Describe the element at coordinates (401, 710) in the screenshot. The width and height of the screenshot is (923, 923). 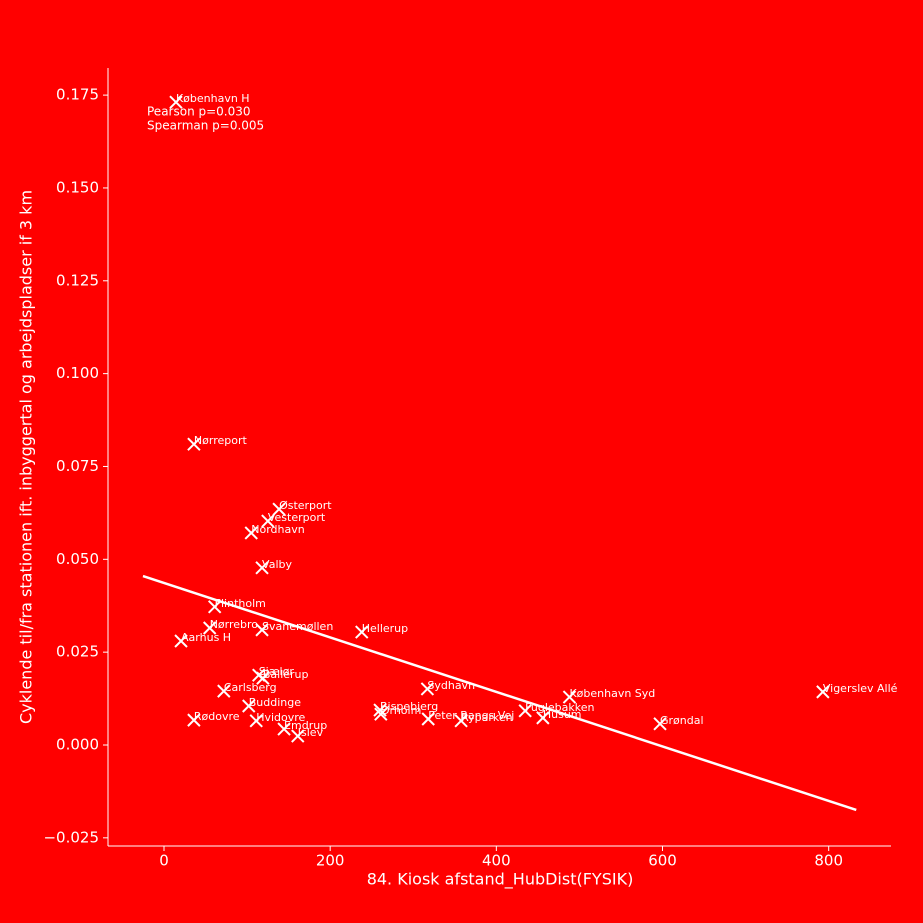
I see `point-label: Ørholm` at that location.